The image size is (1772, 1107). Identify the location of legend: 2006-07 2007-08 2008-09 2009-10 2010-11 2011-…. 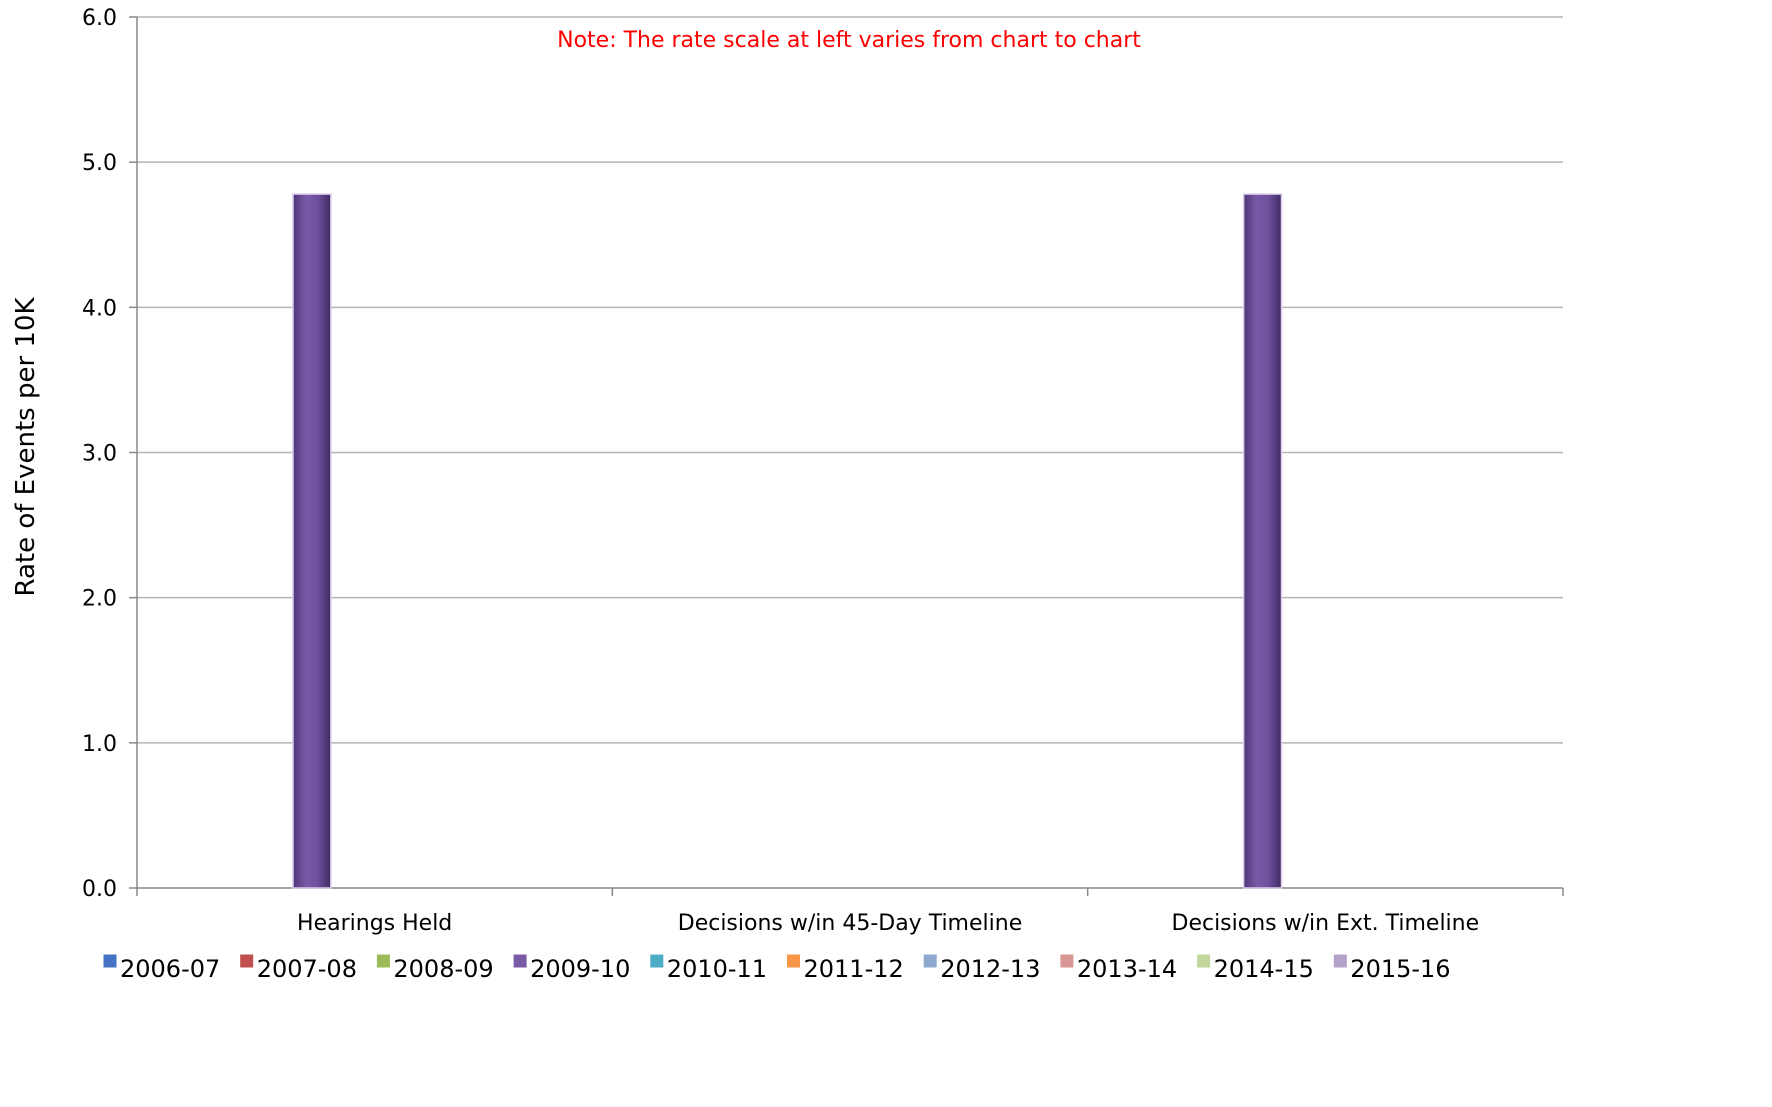
(776, 968).